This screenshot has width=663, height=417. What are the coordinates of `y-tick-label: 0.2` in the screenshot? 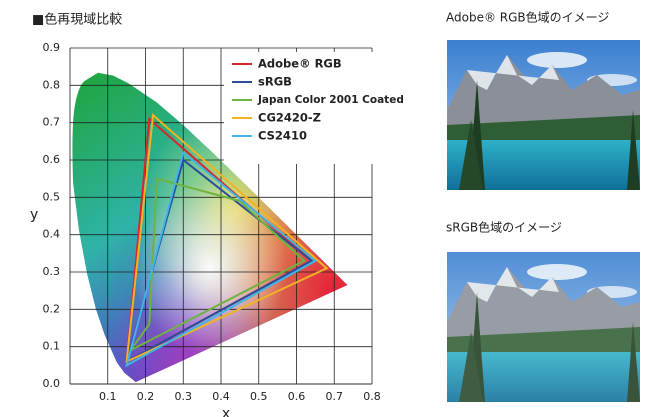 It's located at (52, 308).